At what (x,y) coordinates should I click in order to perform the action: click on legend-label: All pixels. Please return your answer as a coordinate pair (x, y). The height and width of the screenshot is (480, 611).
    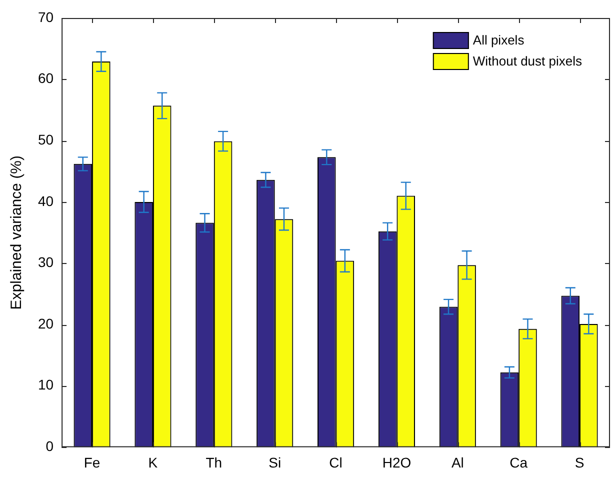
    Looking at the image, I should click on (498, 40).